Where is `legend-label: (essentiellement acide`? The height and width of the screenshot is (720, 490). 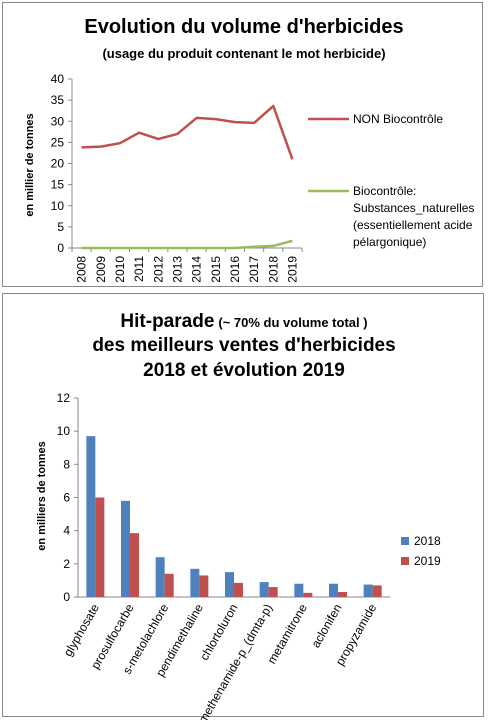 legend-label: (essentiellement acide is located at coordinates (413, 225).